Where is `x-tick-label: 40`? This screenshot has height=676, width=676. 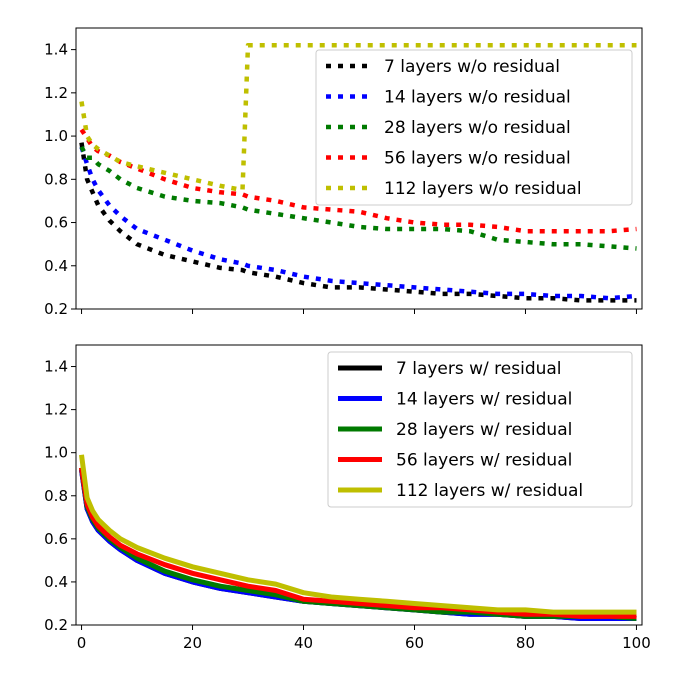 x-tick-label: 40 is located at coordinates (303, 643).